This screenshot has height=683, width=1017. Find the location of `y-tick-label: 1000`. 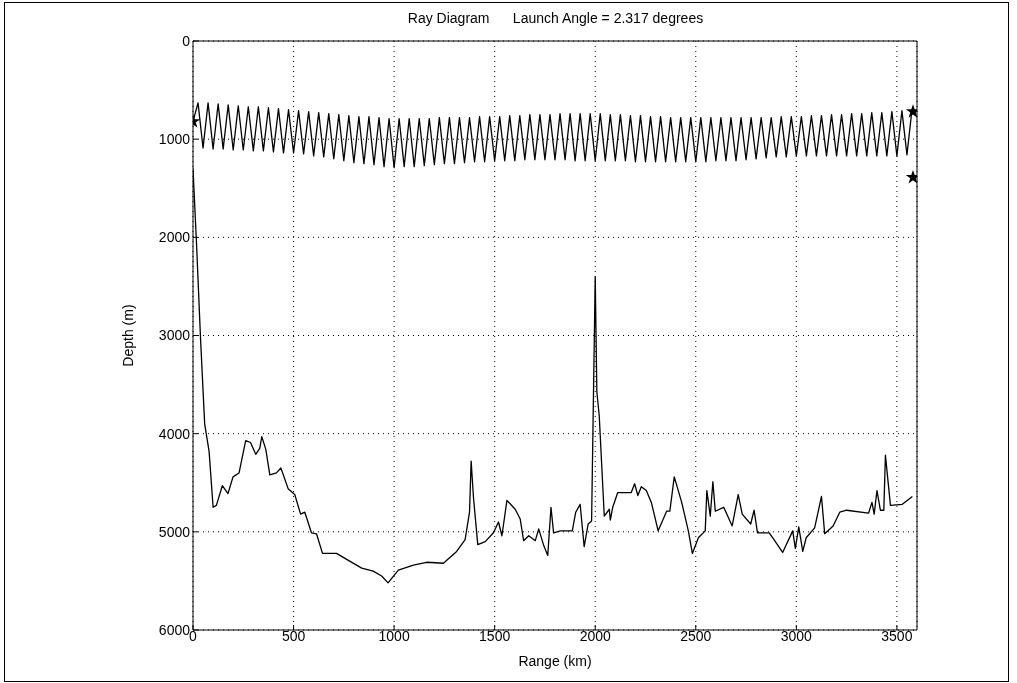

y-tick-label: 1000 is located at coordinates (174, 139).